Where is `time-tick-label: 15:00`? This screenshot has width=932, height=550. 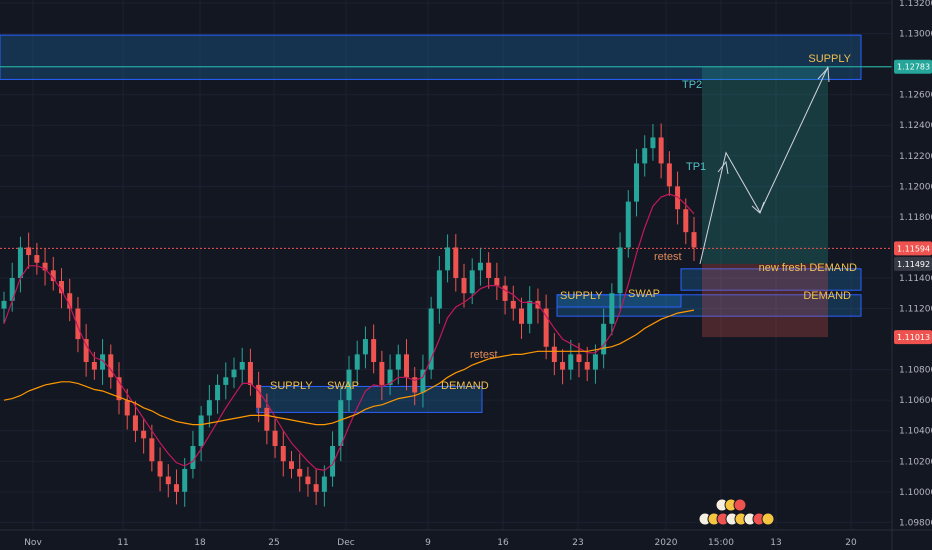
time-tick-label: 15:00 is located at coordinates (721, 543).